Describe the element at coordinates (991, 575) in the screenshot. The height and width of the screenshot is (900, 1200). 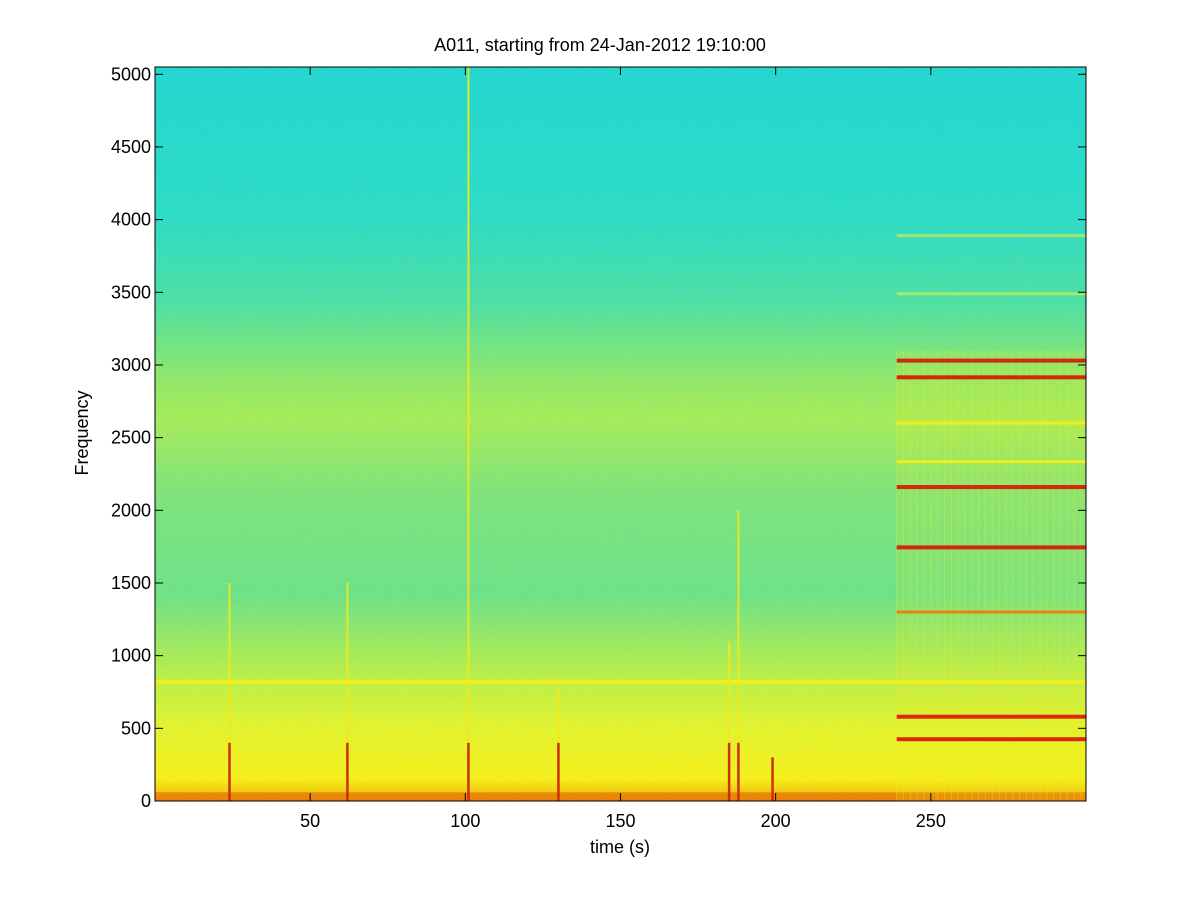
I see `tonal-region-tint` at that location.